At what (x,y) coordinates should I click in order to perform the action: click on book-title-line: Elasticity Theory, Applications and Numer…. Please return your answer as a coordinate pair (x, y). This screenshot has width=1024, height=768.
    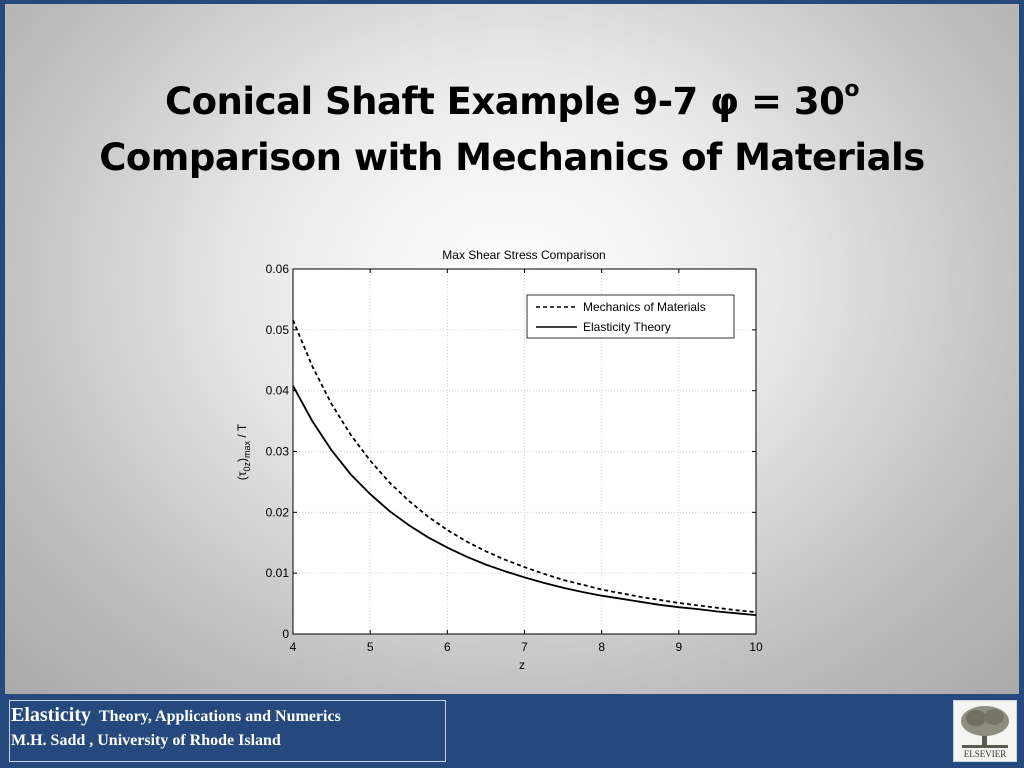
    Looking at the image, I should click on (176, 715).